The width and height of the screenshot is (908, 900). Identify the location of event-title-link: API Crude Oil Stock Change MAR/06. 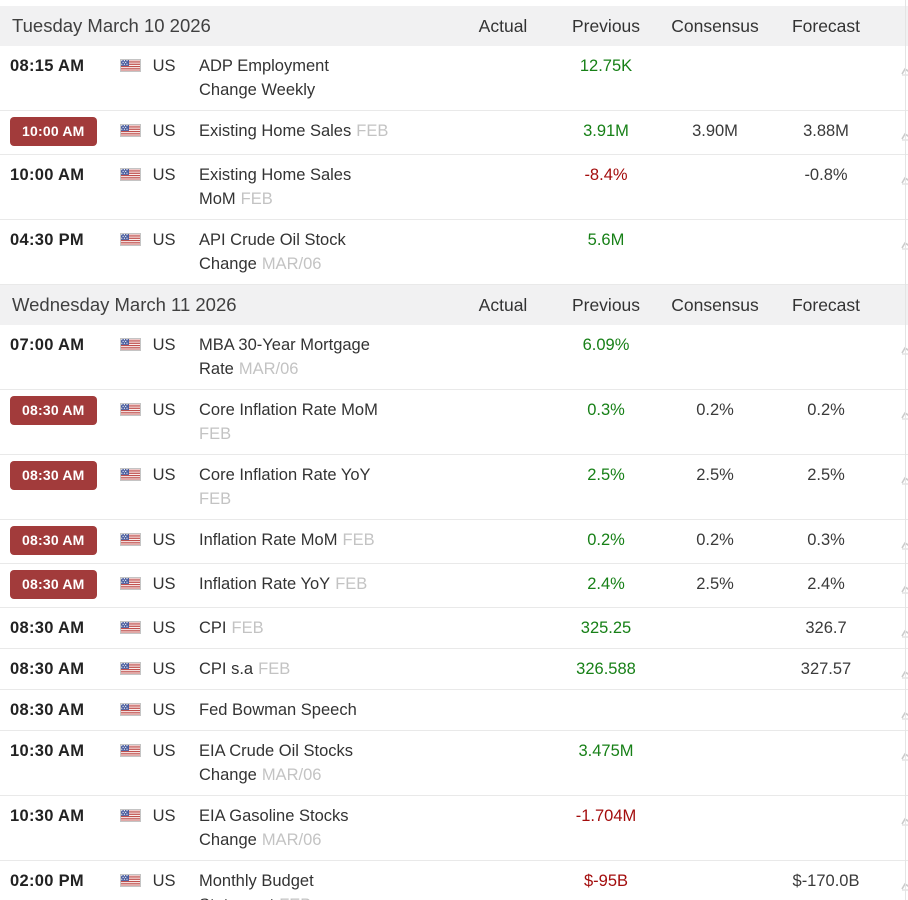
(272, 252).